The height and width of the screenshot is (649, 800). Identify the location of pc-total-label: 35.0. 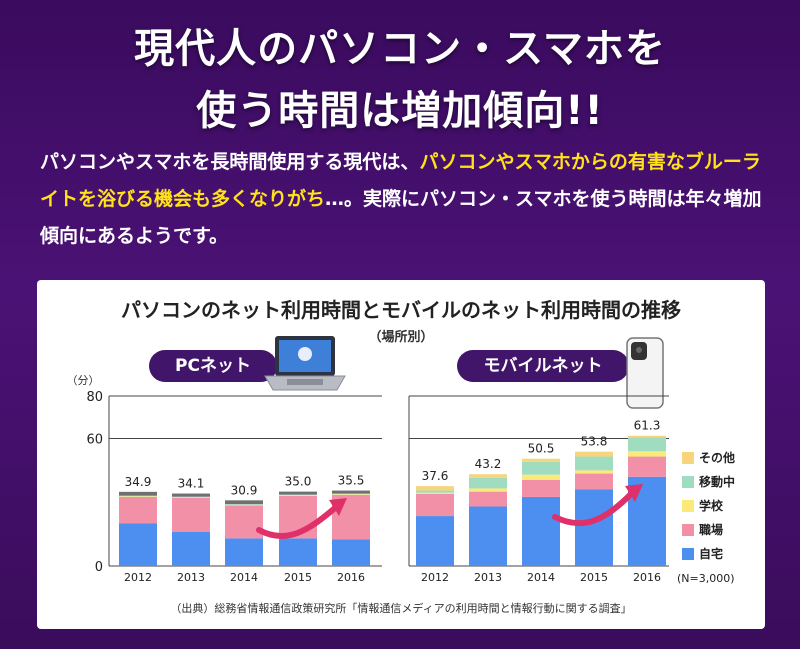
(298, 482).